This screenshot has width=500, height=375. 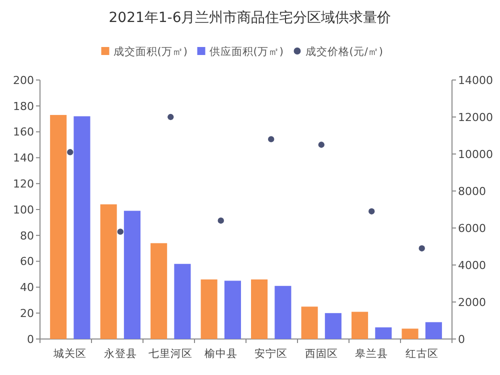 I want to click on y-tick-label: 80, so click(x=27, y=235).